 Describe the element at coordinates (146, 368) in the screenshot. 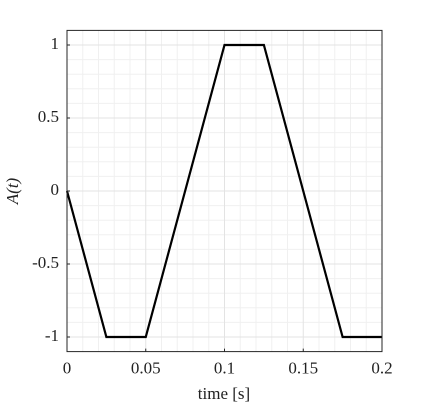

I see `x-tick-label: 0.05` at that location.